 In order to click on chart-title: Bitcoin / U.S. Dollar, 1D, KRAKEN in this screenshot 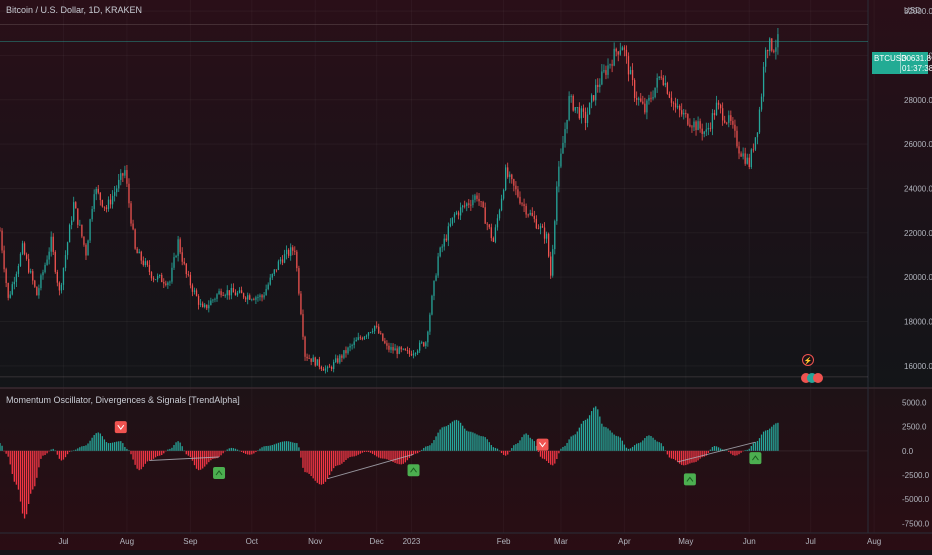, I will do `click(74, 10)`.